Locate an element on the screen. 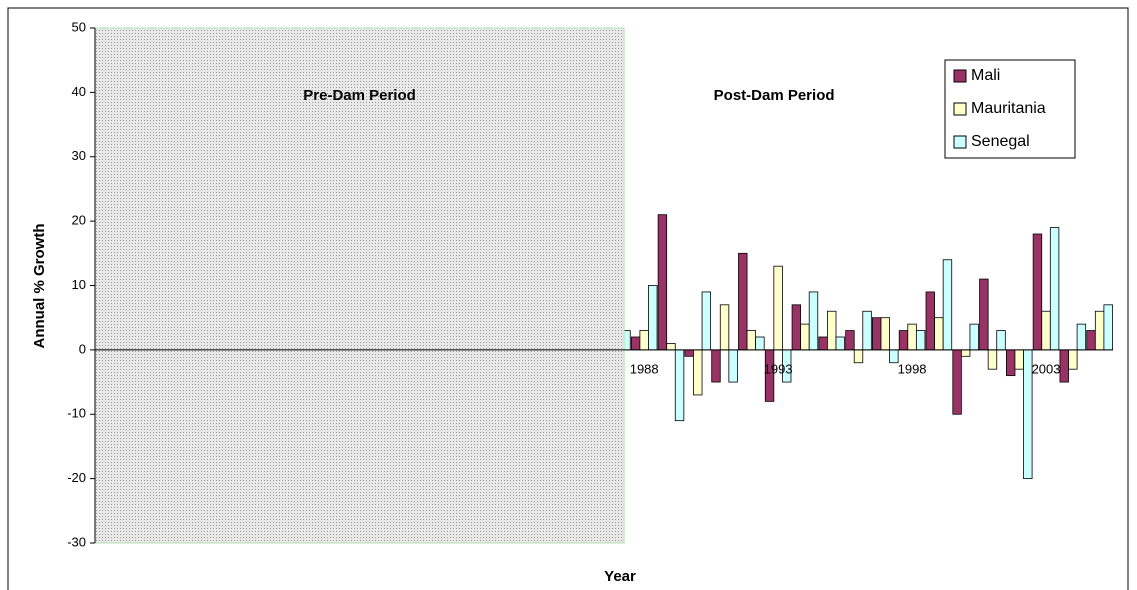 The height and width of the screenshot is (590, 1137). x-axis-title: Year is located at coordinates (620, 576).